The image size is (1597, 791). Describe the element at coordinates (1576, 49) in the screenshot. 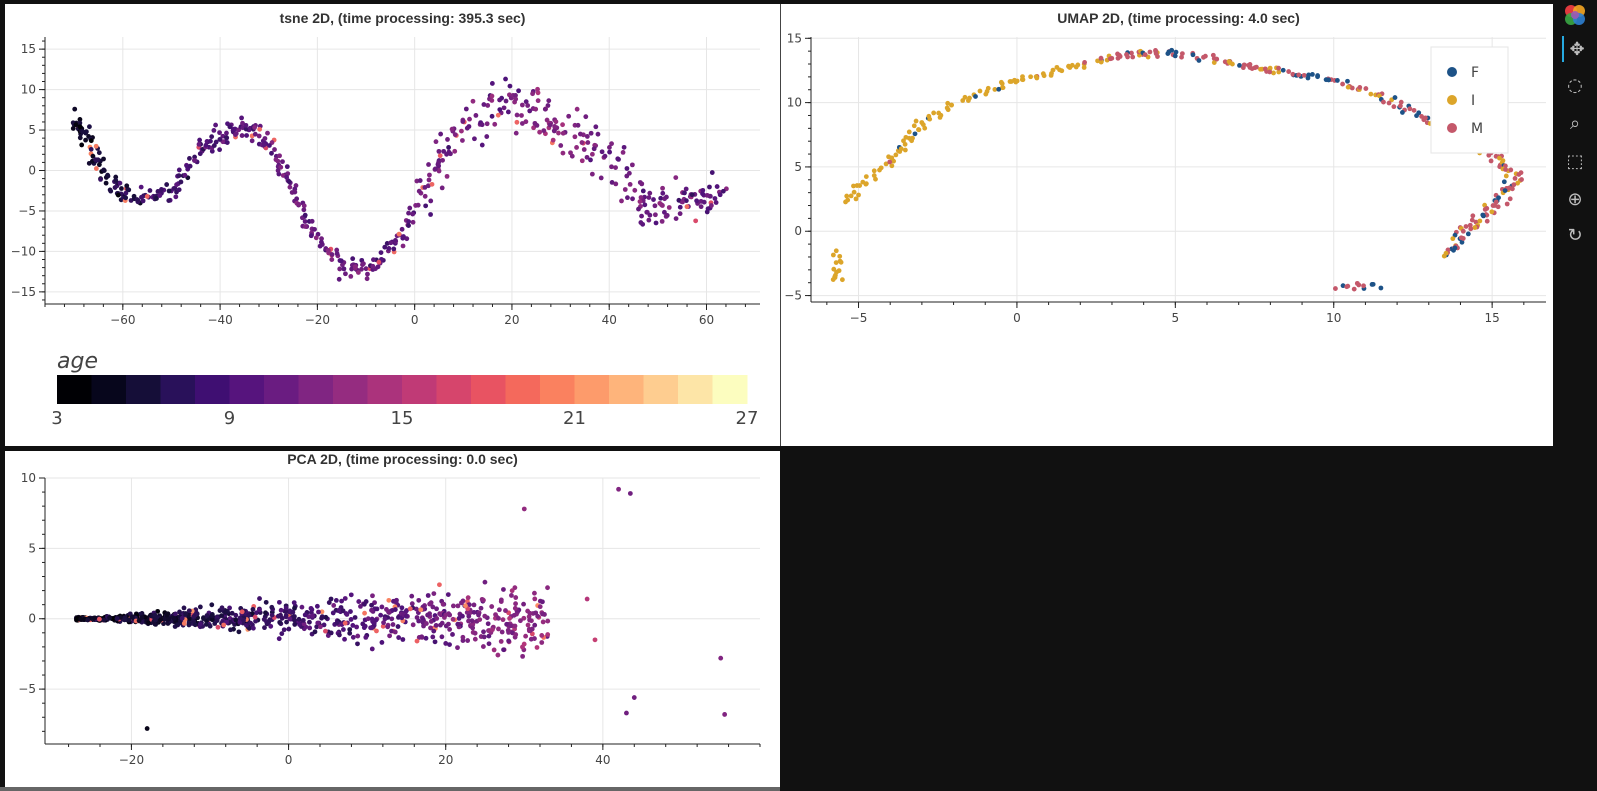

I see `pan-icon: ✥` at that location.